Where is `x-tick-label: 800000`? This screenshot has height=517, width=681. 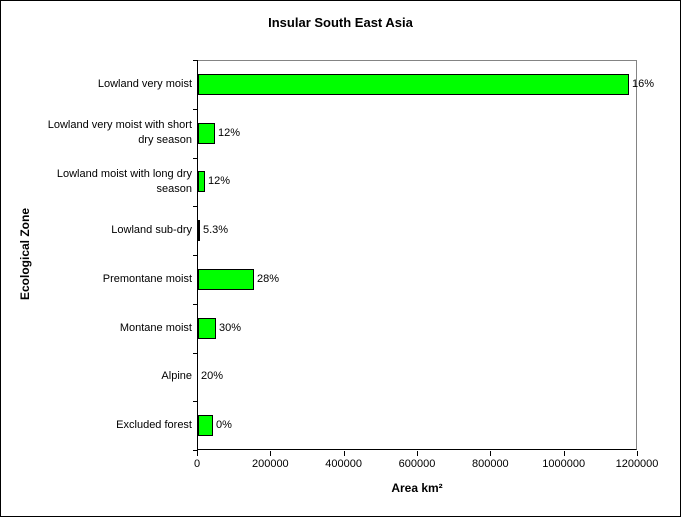 x-tick-label: 800000 is located at coordinates (490, 464).